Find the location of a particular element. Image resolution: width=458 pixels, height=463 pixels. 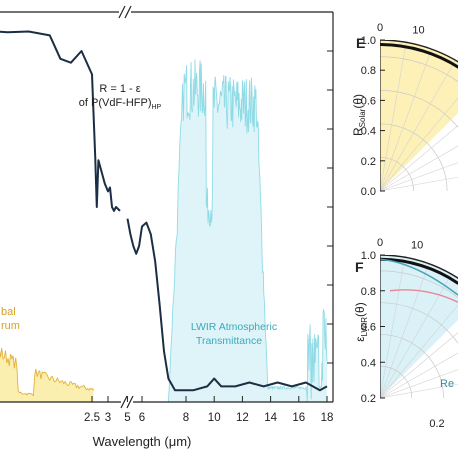

x-tick-label: 16 is located at coordinates (298, 418).